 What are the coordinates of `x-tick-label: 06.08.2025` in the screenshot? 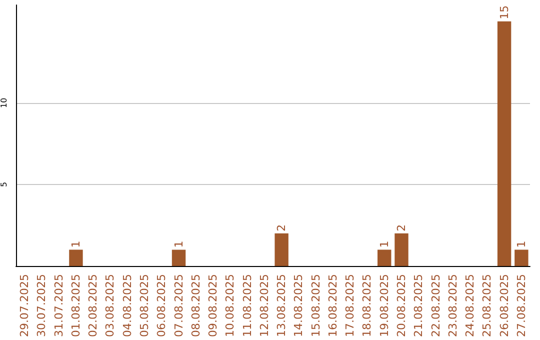 It's located at (161, 306).